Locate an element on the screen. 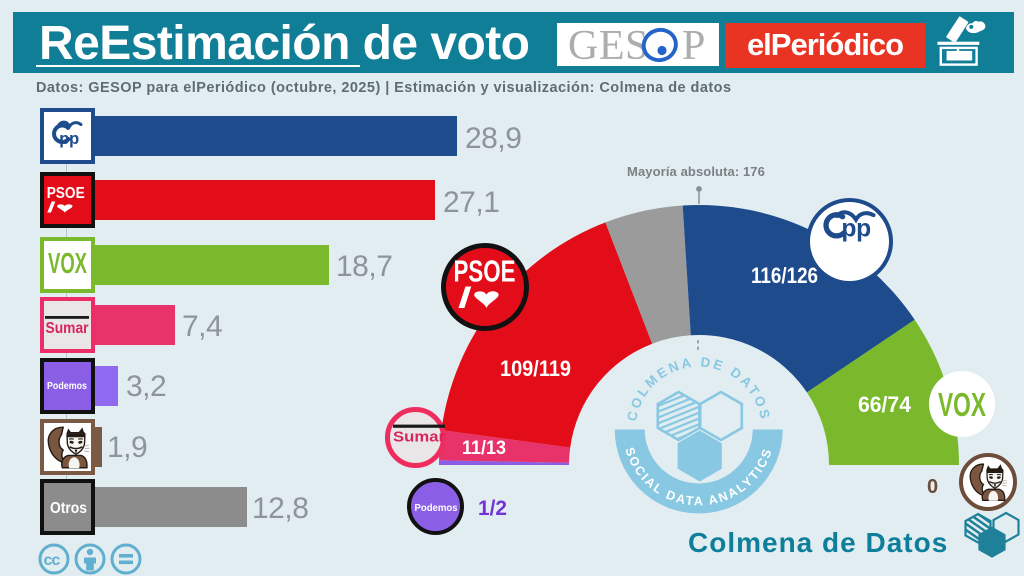  svg-text: 109/119 is located at coordinates (535, 368).